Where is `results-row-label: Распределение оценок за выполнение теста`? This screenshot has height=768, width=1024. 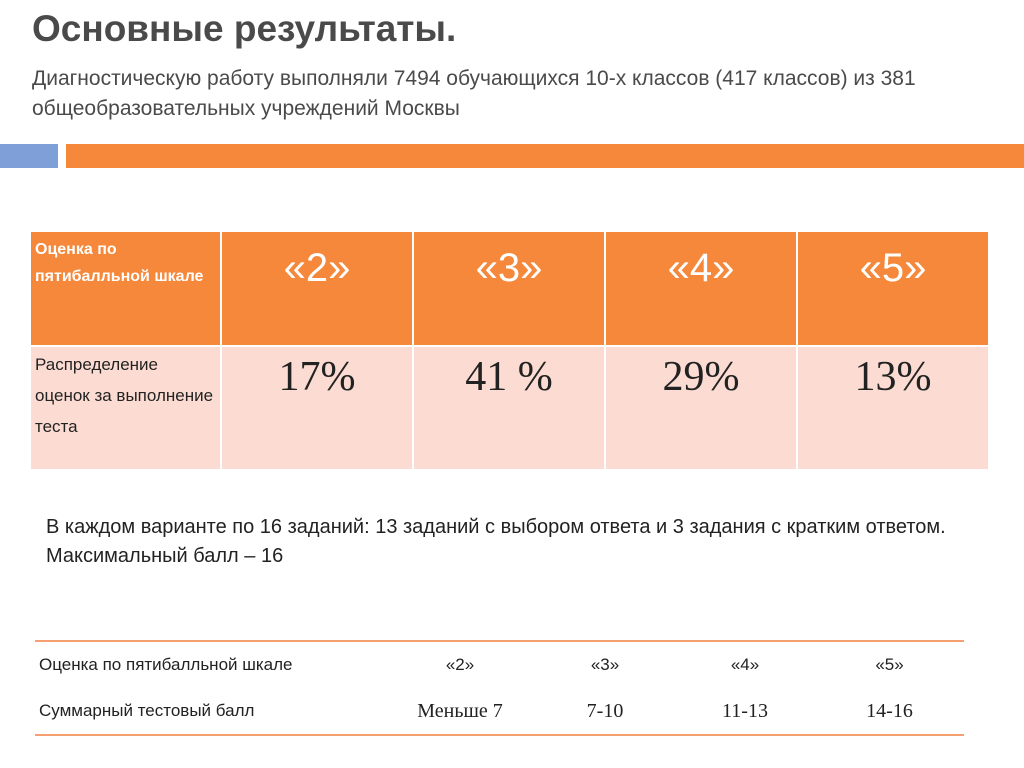 results-row-label: Распределение оценок за выполнение теста is located at coordinates (125, 408).